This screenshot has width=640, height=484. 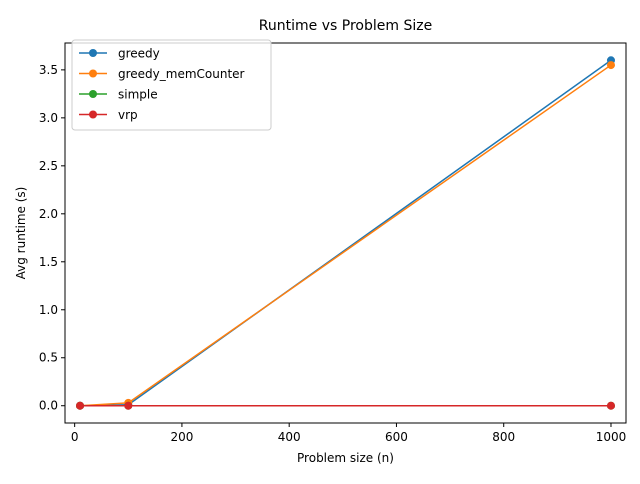 What do you see at coordinates (503, 437) in the screenshot?
I see `x-tick-label: 800` at bounding box center [503, 437].